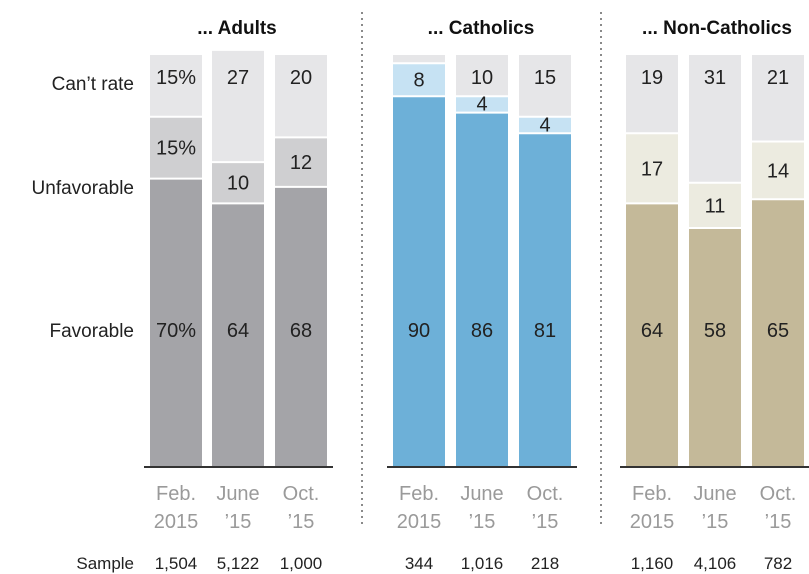 The width and height of the screenshot is (809, 574). What do you see at coordinates (93, 84) in the screenshot?
I see `row-label-cant-rate: Can’t rate` at bounding box center [93, 84].